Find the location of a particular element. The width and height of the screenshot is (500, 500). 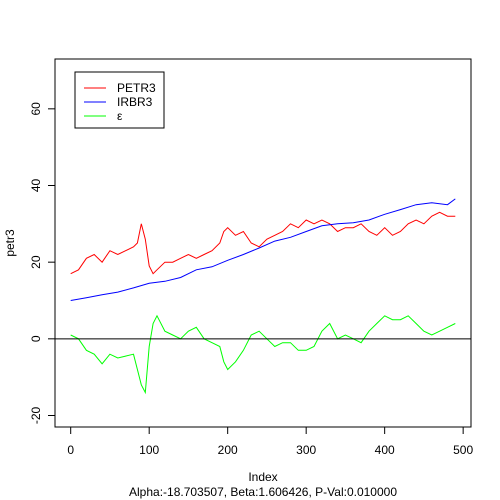

legend-label-2: ε is located at coordinates (120, 116).